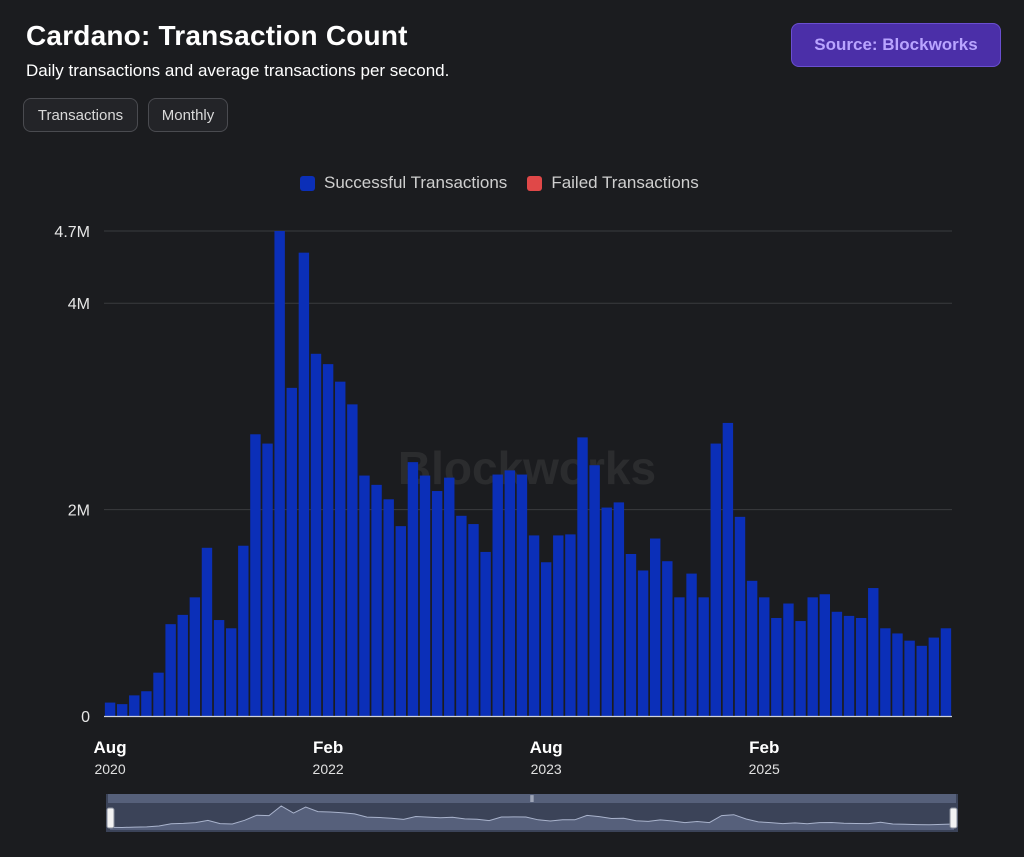 Image resolution: width=1024 pixels, height=857 pixels. What do you see at coordinates (764, 769) in the screenshot?
I see `x-tick-year: 2025` at bounding box center [764, 769].